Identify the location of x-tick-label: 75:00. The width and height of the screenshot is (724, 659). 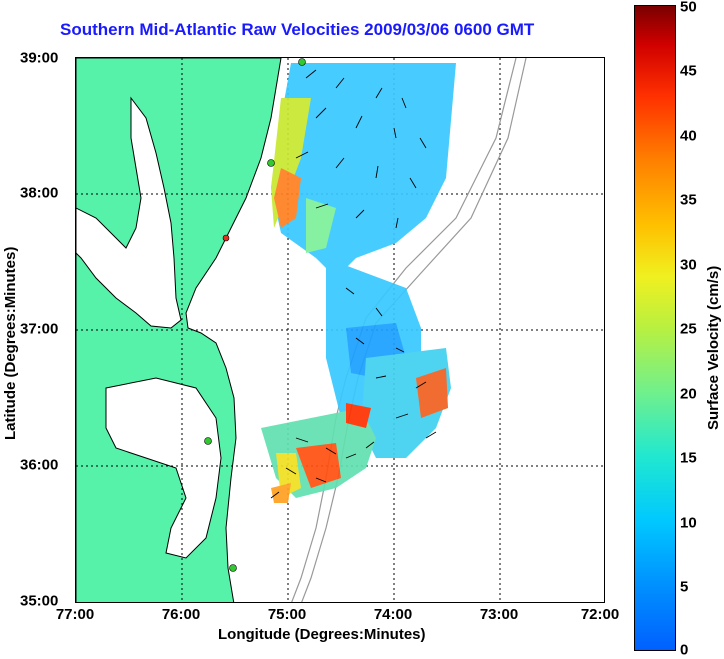
(287, 614).